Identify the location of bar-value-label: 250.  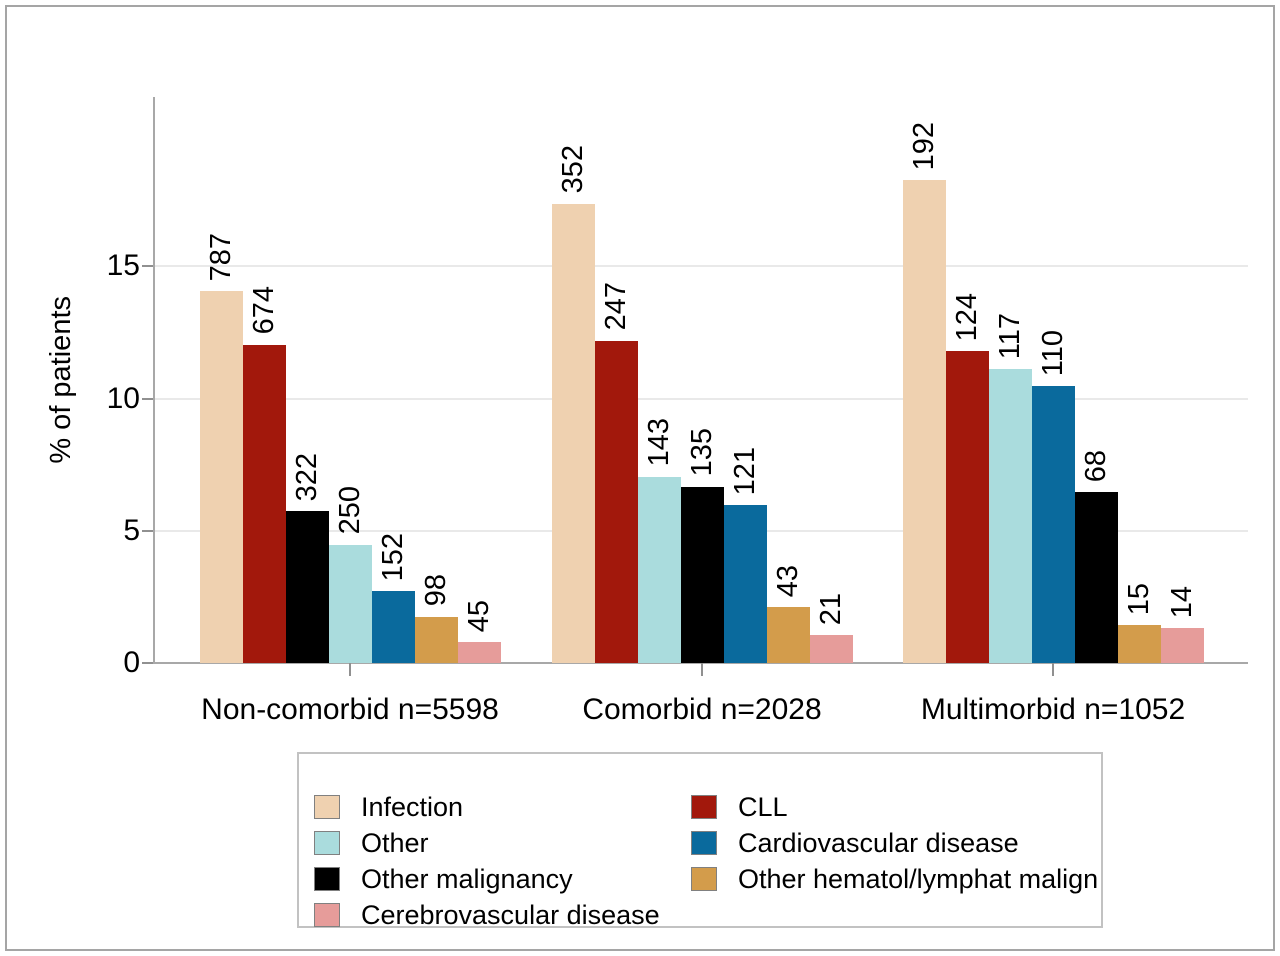
(350, 510).